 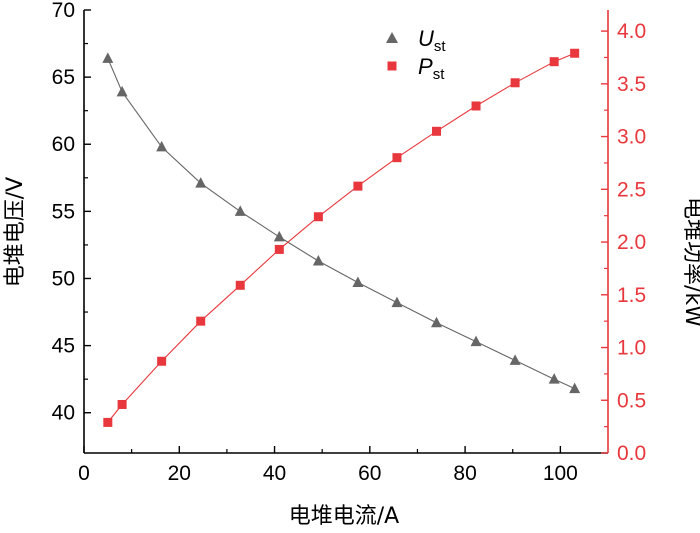 I want to click on left-y-tick-label: 45, so click(x=63, y=346).